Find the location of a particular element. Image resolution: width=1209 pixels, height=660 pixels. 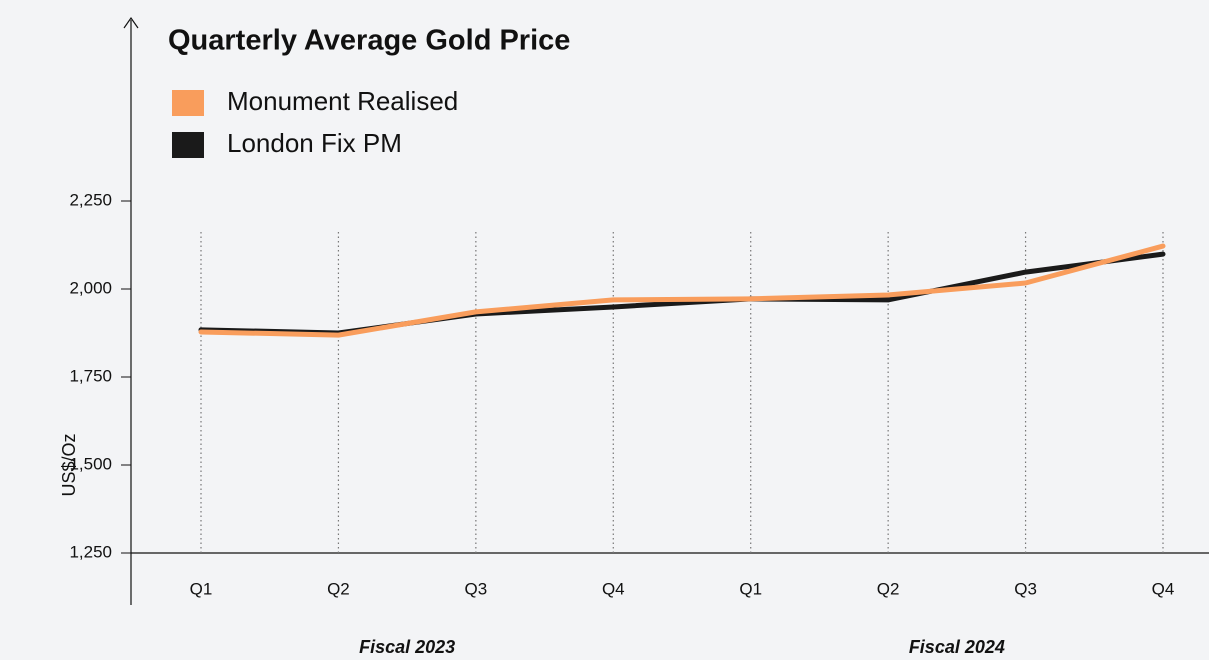

y-tick-label: 1,750 is located at coordinates (90, 375).